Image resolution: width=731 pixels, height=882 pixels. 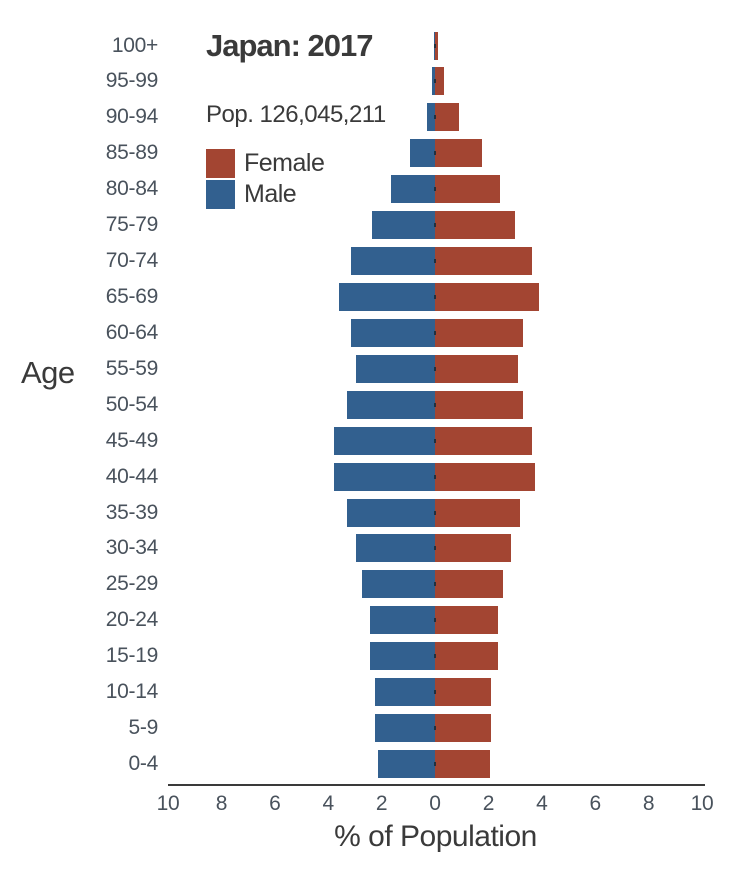 I want to click on legend-male-label: Male, so click(x=270, y=193).